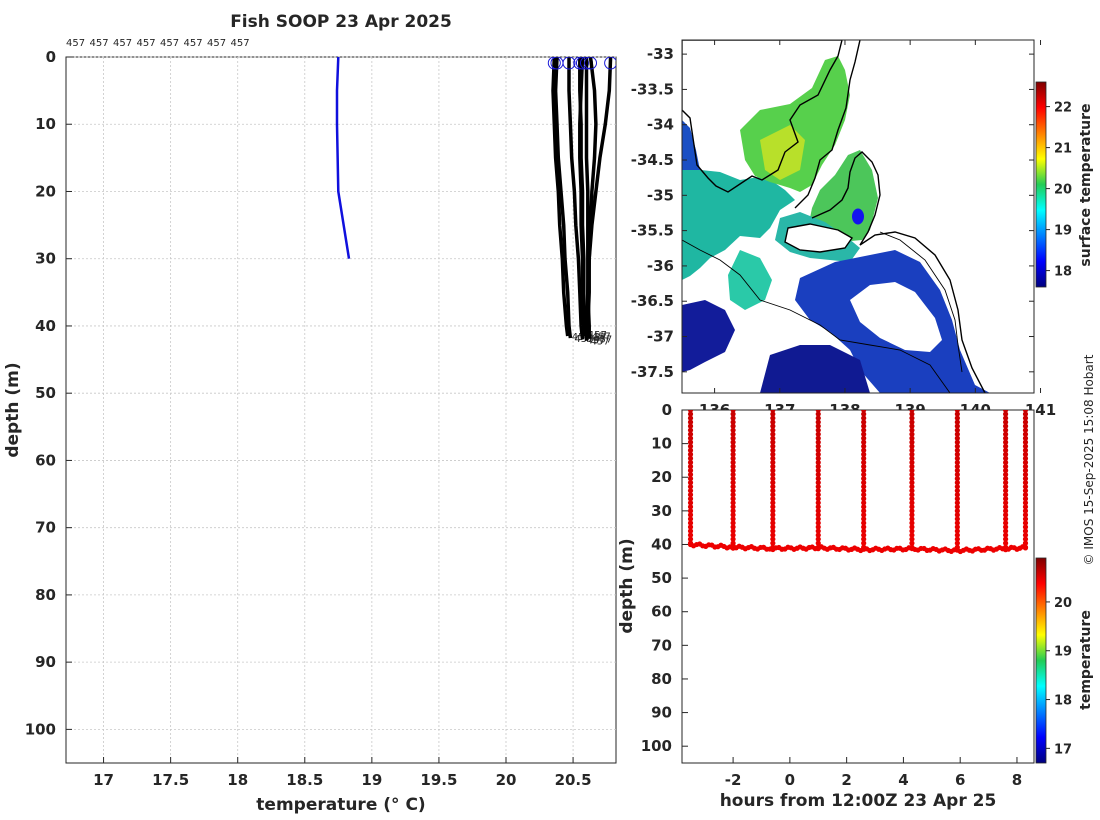 The height and width of the screenshot is (820, 1100). Describe the element at coordinates (827, 124) in the screenshot. I see `yorke-peninsula-coast` at that location.